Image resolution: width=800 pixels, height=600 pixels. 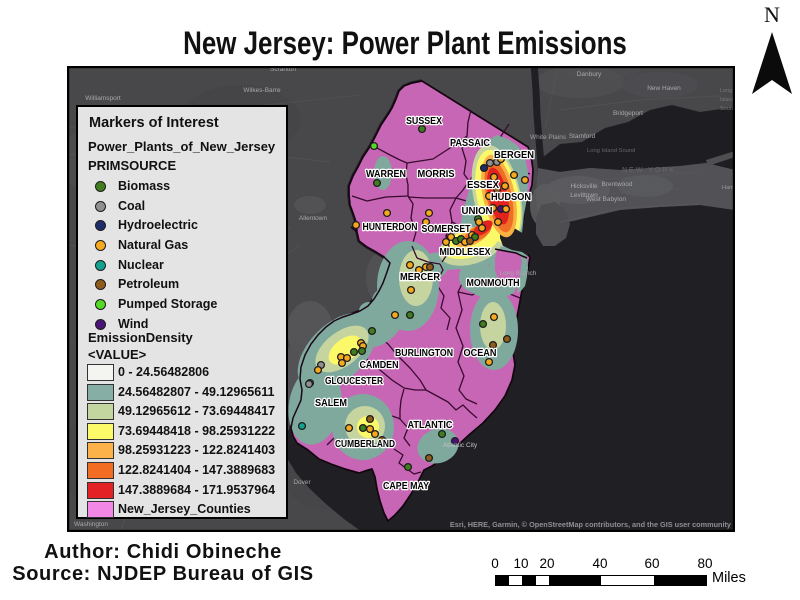 What do you see at coordinates (430, 425) in the screenshot?
I see `svg-text: ATLANTIC` at bounding box center [430, 425].